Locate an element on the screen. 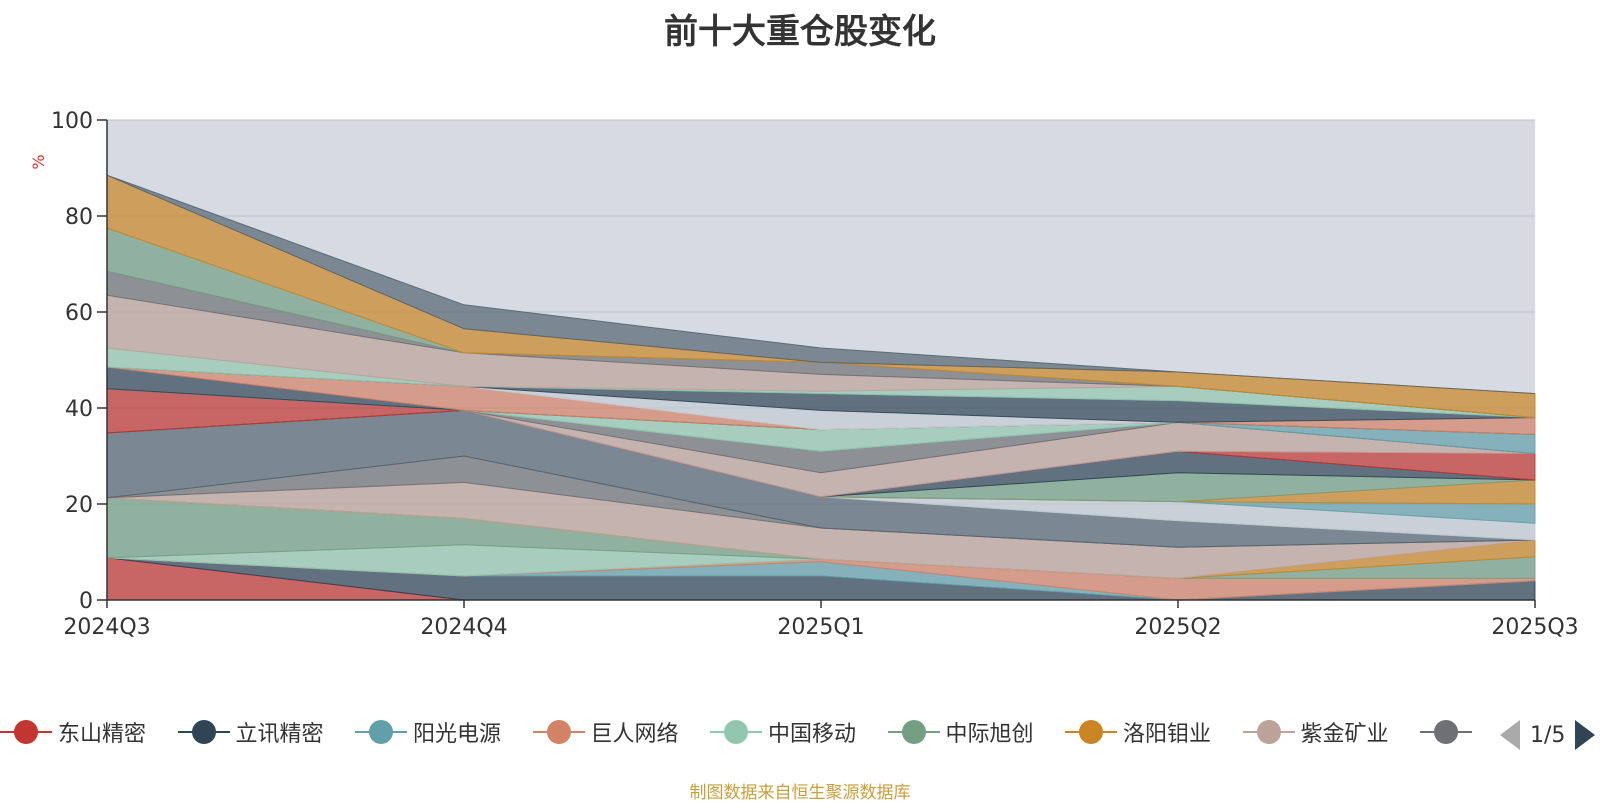 The image size is (1600, 803). legend-pager: 1/5 is located at coordinates (1548, 735).